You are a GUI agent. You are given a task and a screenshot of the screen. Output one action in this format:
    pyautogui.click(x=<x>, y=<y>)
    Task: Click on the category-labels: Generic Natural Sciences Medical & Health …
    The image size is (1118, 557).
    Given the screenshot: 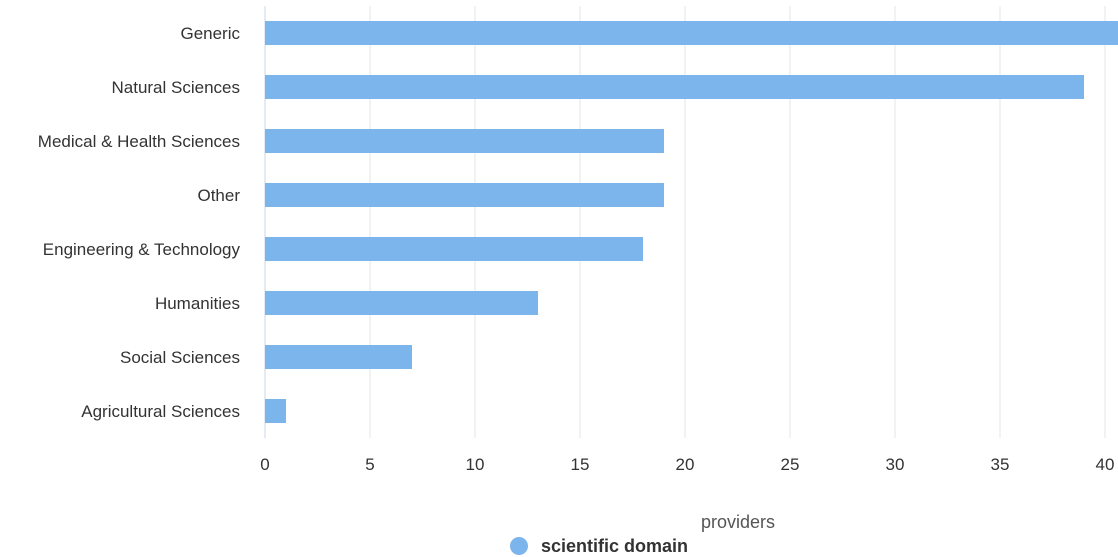 What is the action you would take?
    pyautogui.click(x=139, y=222)
    